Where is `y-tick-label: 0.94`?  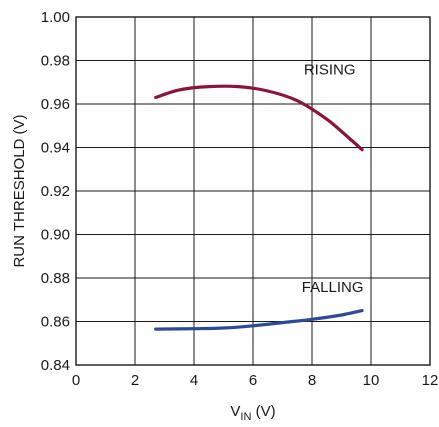 y-tick-label: 0.94 is located at coordinates (55, 148).